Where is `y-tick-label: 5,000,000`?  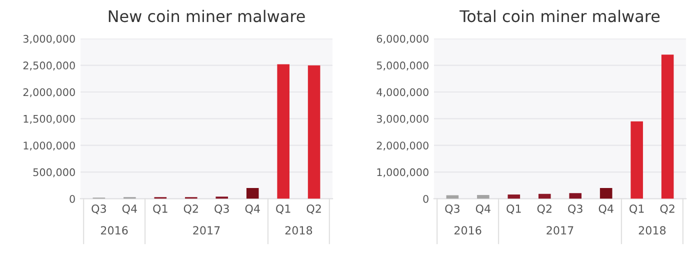
y-tick-label: 5,000,000 is located at coordinates (402, 66).